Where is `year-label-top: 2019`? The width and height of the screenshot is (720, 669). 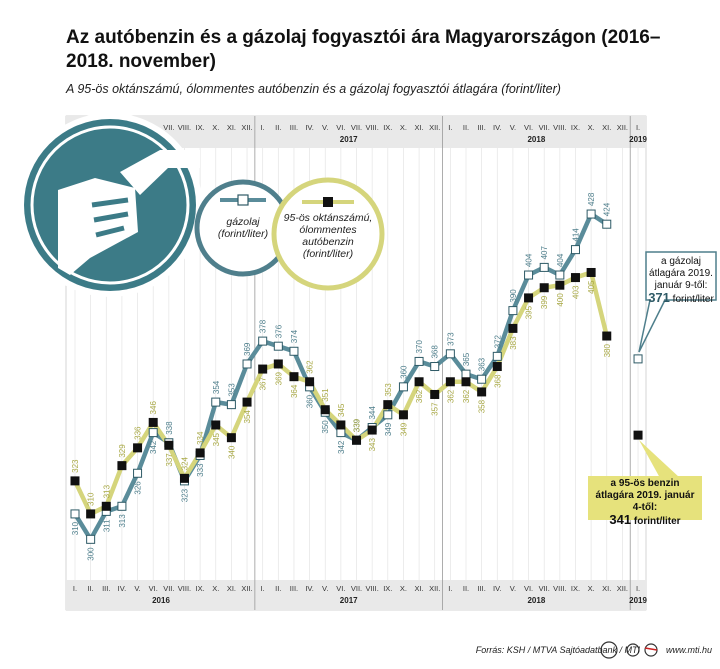 year-label-top: 2019 is located at coordinates (638, 139).